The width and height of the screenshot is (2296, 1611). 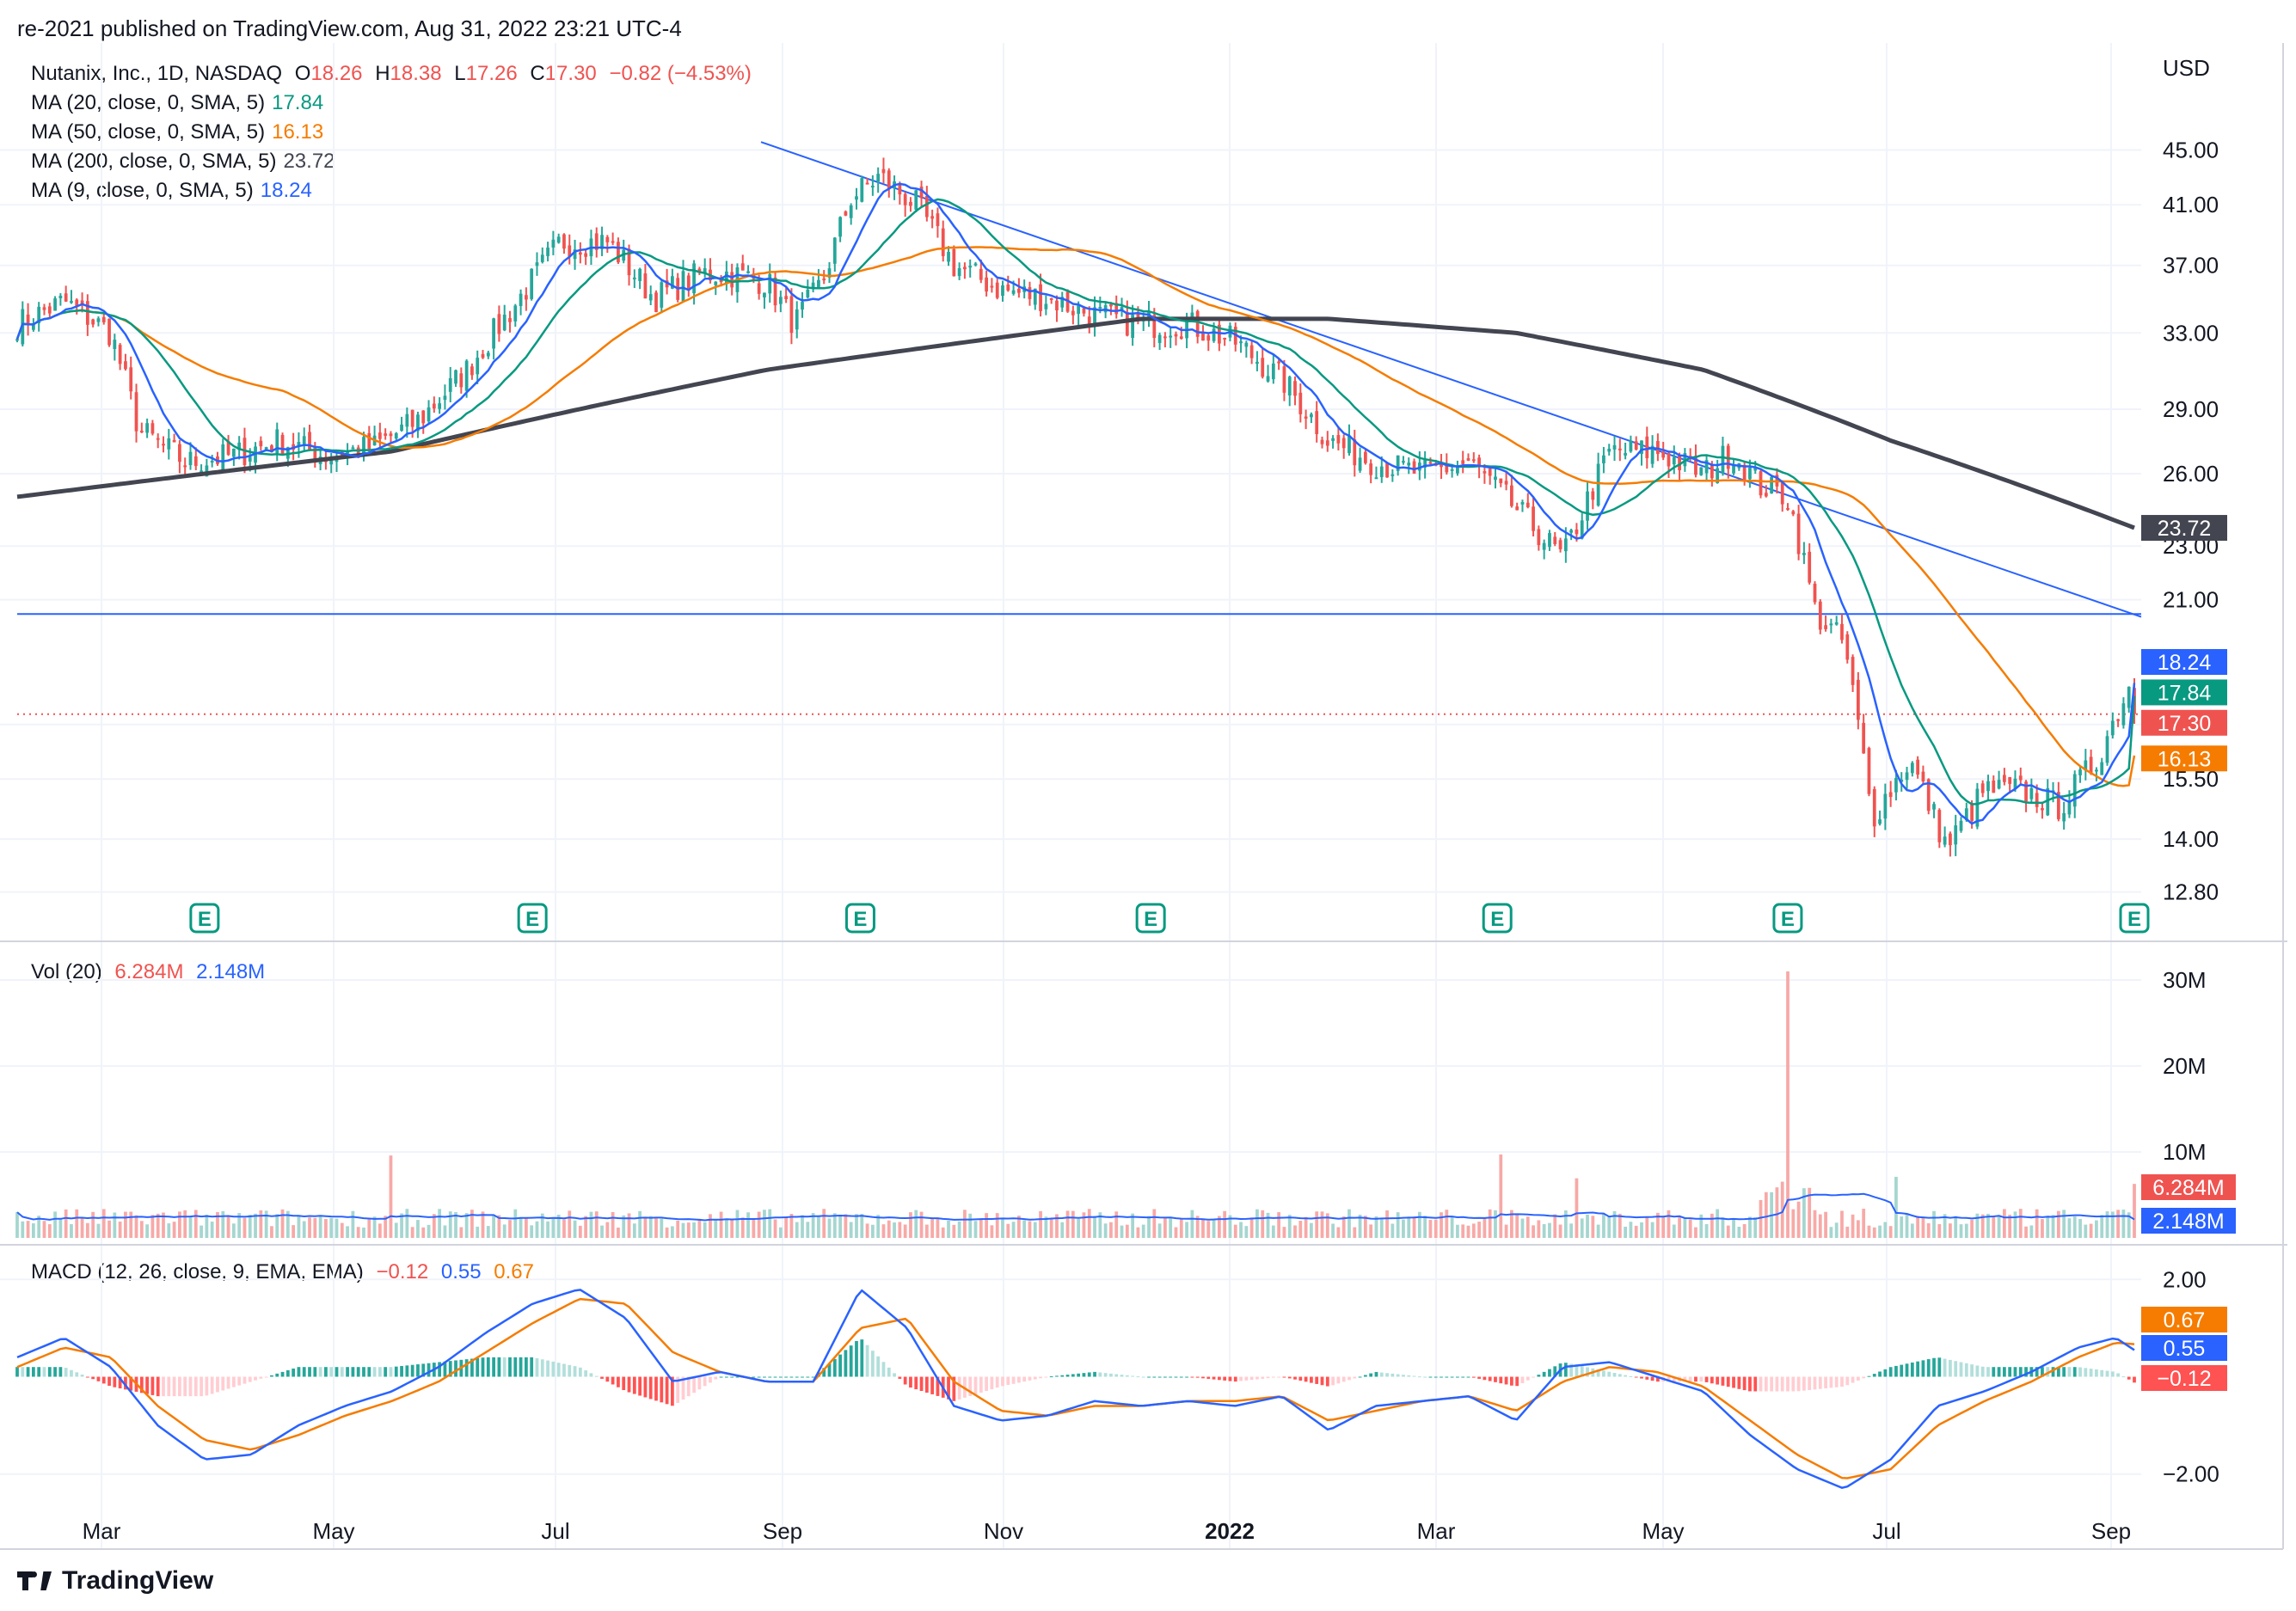 What do you see at coordinates (157, 73) in the screenshot?
I see `symbol-name: Nutanix, Inc., 1D, NASDAQ` at bounding box center [157, 73].